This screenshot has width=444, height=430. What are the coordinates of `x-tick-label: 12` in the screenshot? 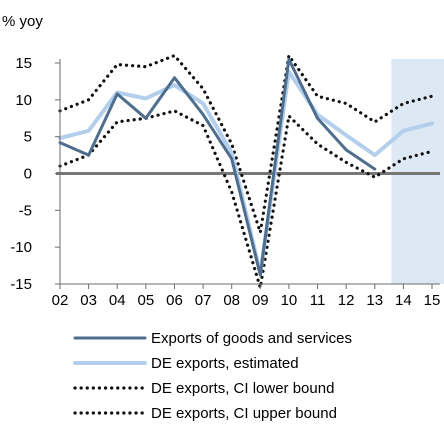 It's located at (346, 300).